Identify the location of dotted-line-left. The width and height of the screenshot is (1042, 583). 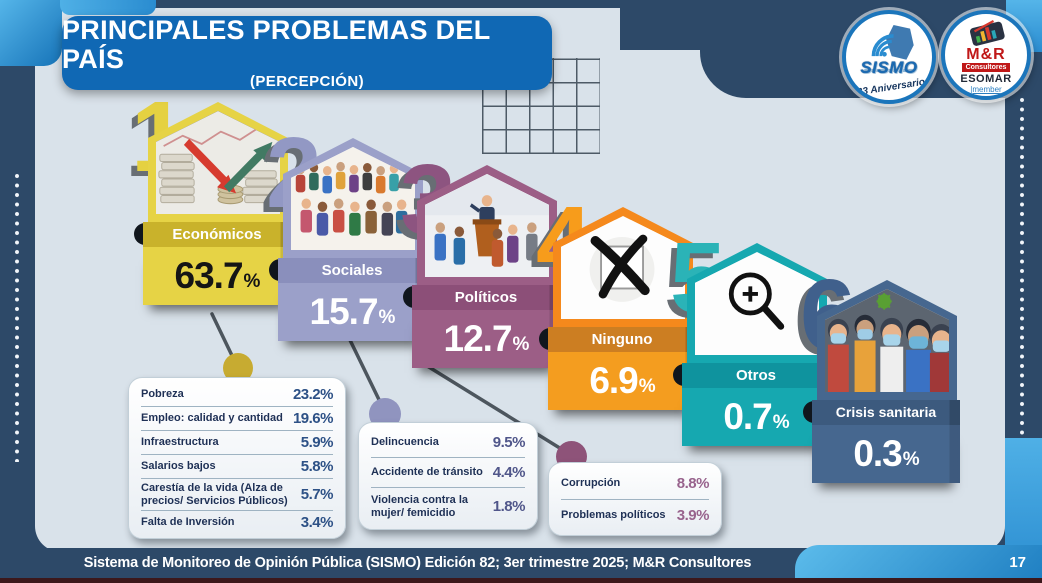
(17, 317).